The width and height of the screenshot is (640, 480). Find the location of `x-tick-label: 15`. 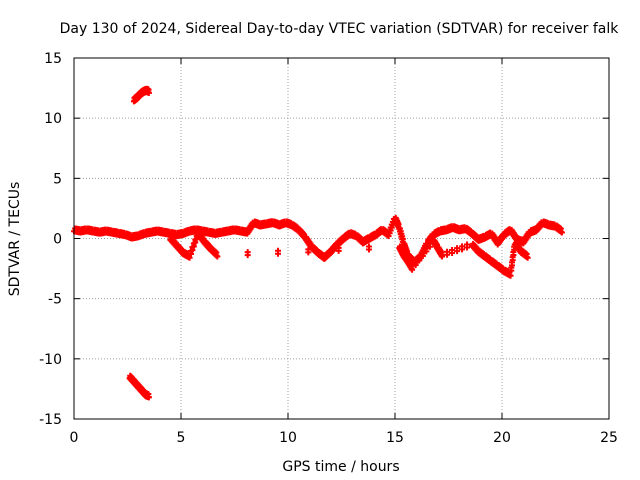

x-tick-label: 15 is located at coordinates (395, 438).